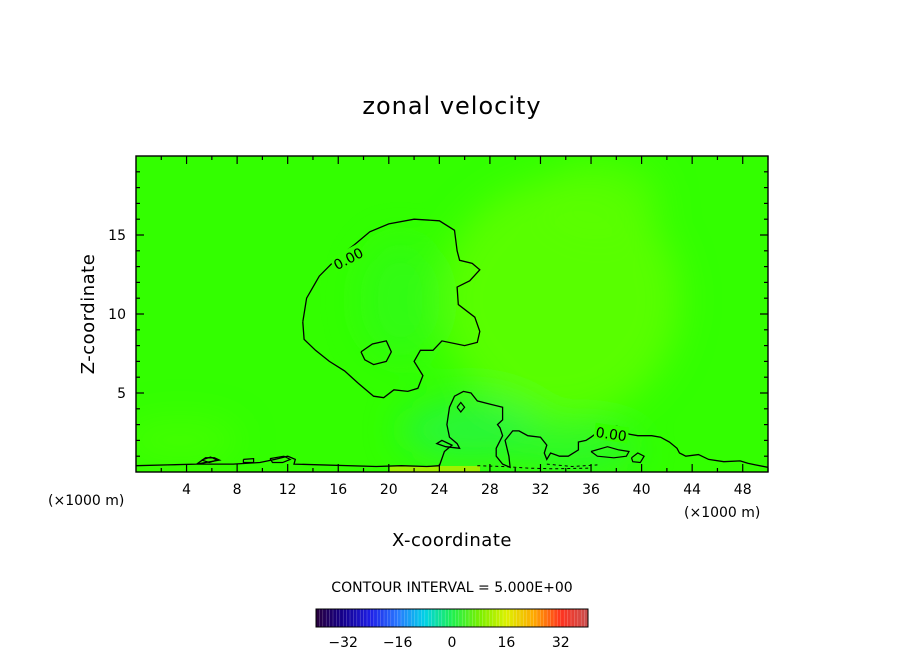  What do you see at coordinates (86, 501) in the screenshot?
I see `x-unit-left: (×1000 m)` at bounding box center [86, 501].